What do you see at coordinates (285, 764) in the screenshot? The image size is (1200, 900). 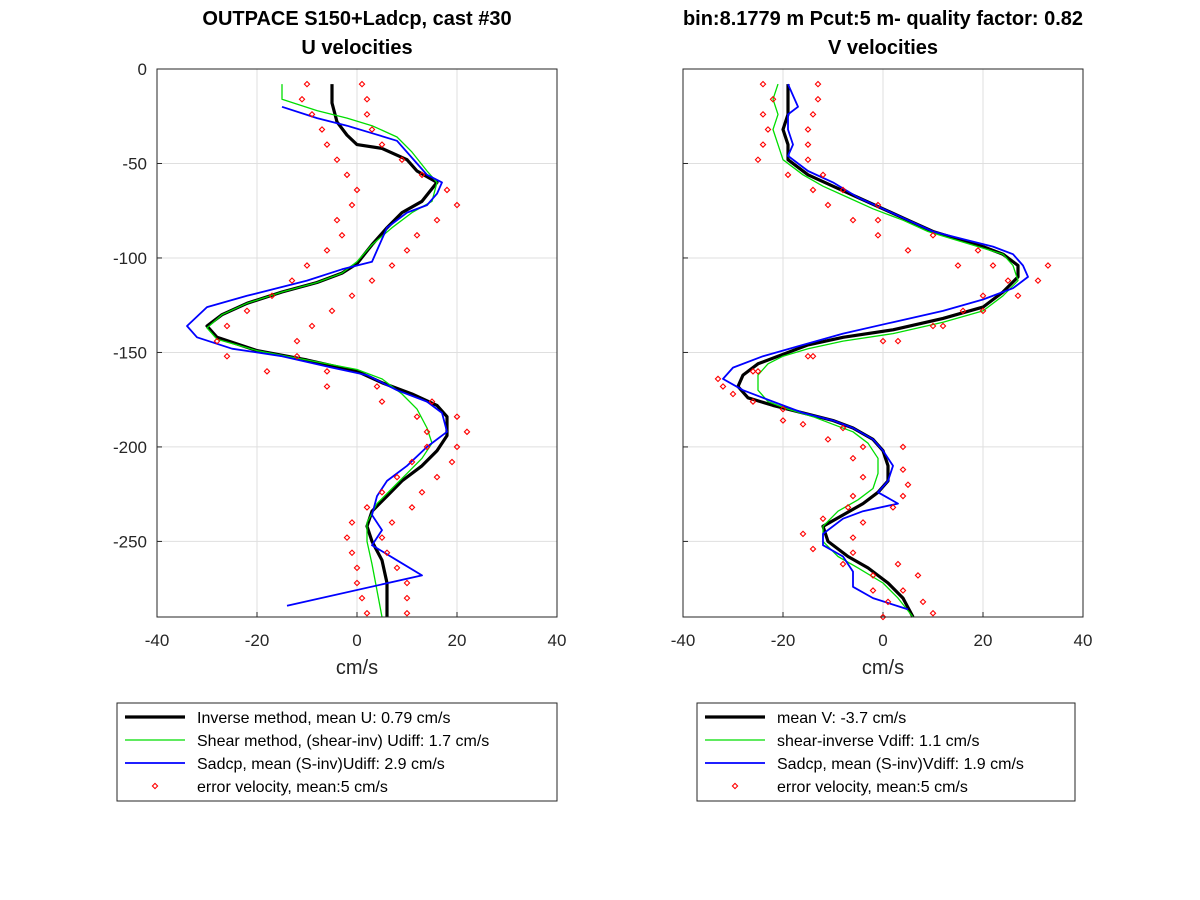 I see `legend-entry: Sadcp, mean (S-inv)Udiff: 2.9 cm/s` at bounding box center [285, 764].